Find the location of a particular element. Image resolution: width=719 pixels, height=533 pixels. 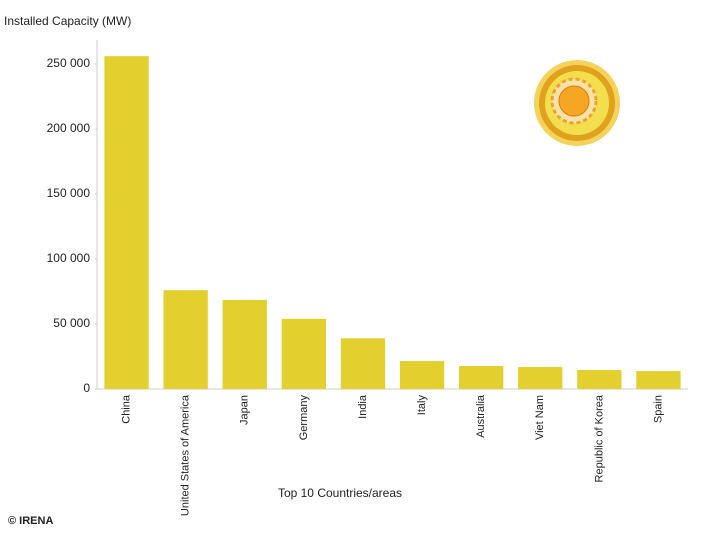

y-tick-label: 200 000 is located at coordinates (69, 128).